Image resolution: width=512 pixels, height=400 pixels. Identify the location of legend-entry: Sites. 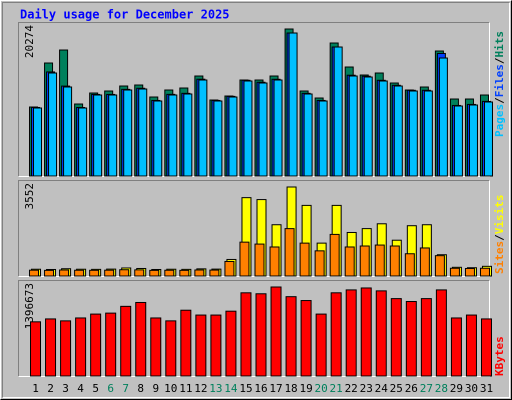
(499, 257).